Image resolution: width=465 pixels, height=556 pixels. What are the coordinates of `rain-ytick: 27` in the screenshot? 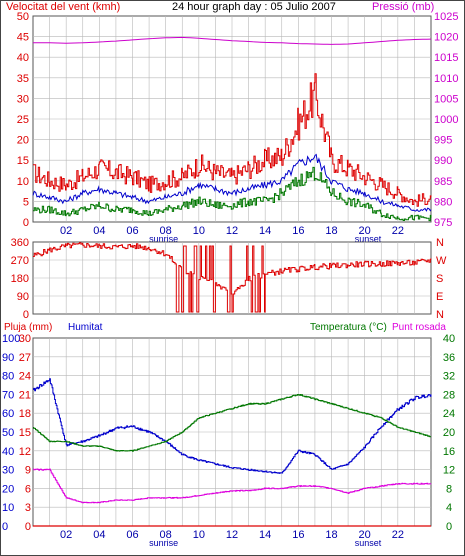 It's located at (25, 358).